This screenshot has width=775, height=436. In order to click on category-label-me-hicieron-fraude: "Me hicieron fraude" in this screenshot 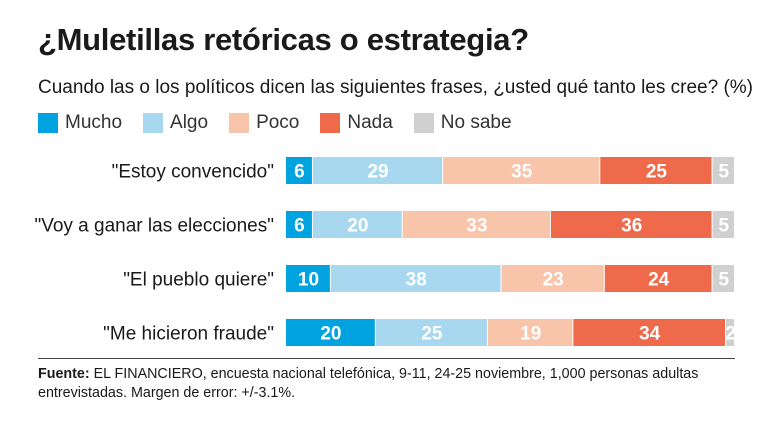, I will do `click(188, 334)`.